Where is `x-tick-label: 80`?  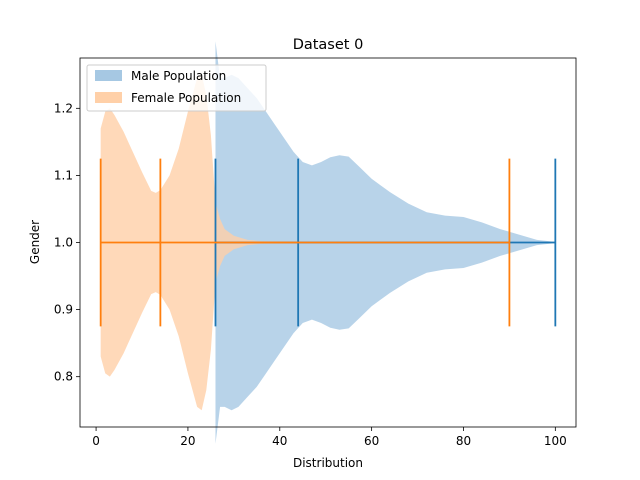
x-tick-label: 80 is located at coordinates (463, 441).